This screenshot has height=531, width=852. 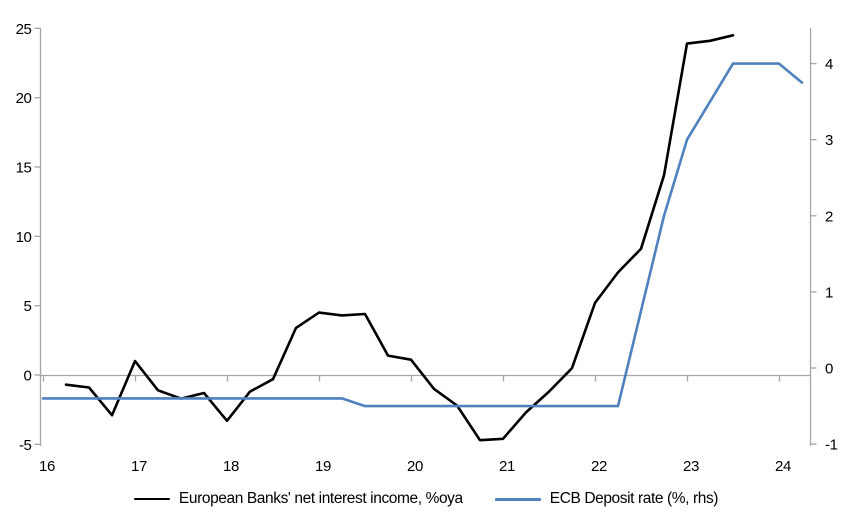 What do you see at coordinates (231, 466) in the screenshot?
I see `x-axis-label: 18` at bounding box center [231, 466].